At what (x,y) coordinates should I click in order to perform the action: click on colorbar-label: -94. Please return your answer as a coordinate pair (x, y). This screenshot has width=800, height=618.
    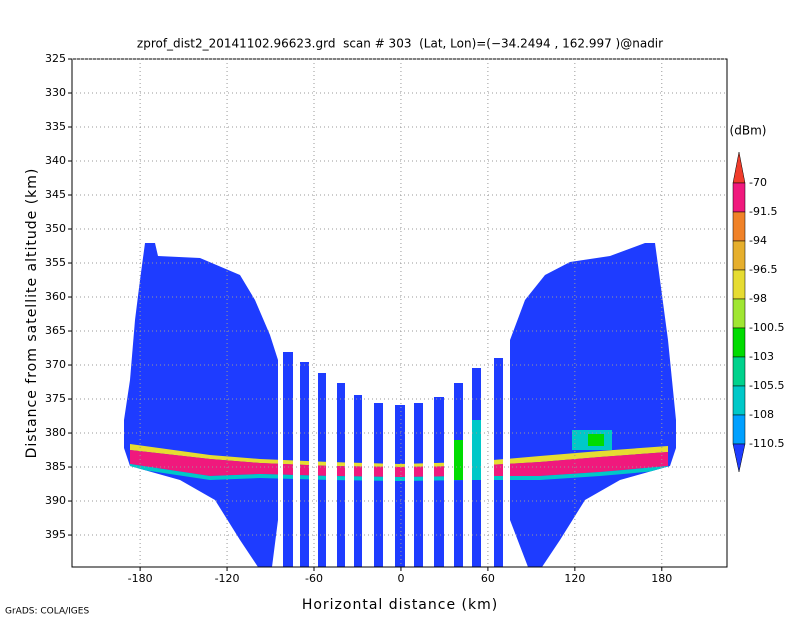
    Looking at the image, I should click on (758, 240).